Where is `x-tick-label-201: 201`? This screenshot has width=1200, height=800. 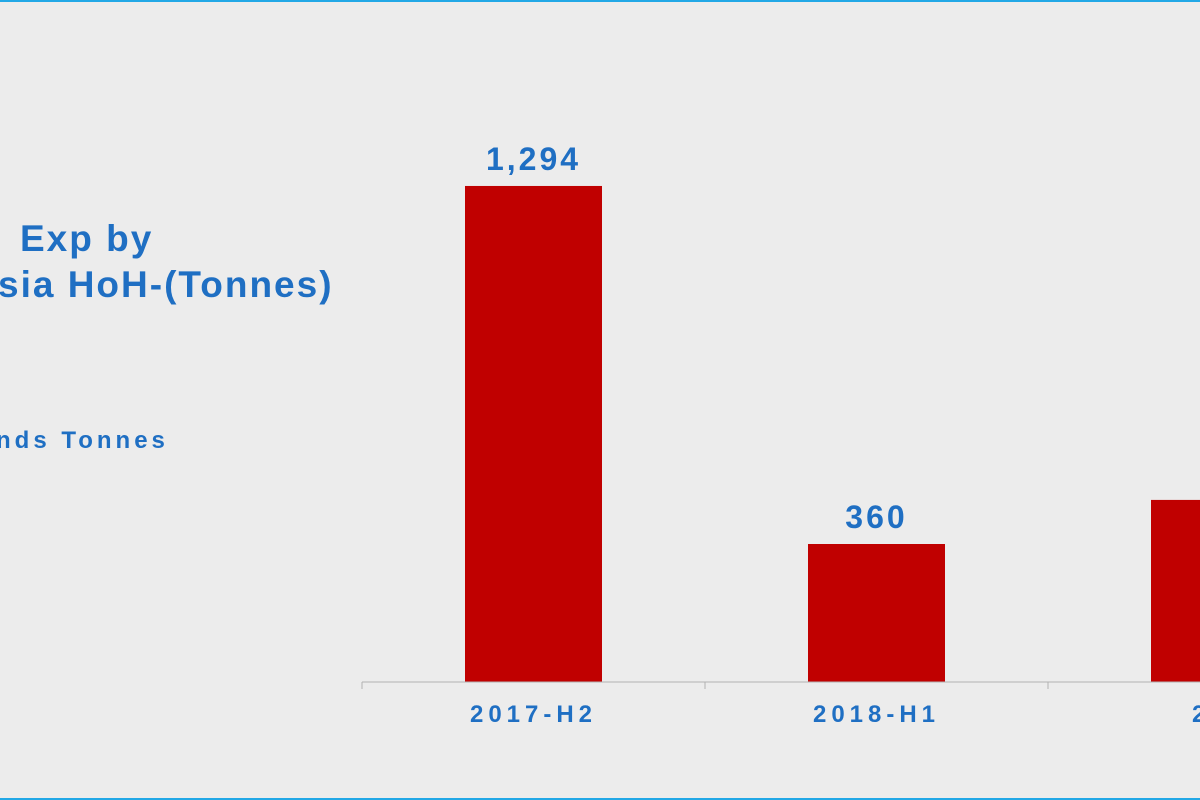 x-tick-label-201: 201 is located at coordinates (1196, 714).